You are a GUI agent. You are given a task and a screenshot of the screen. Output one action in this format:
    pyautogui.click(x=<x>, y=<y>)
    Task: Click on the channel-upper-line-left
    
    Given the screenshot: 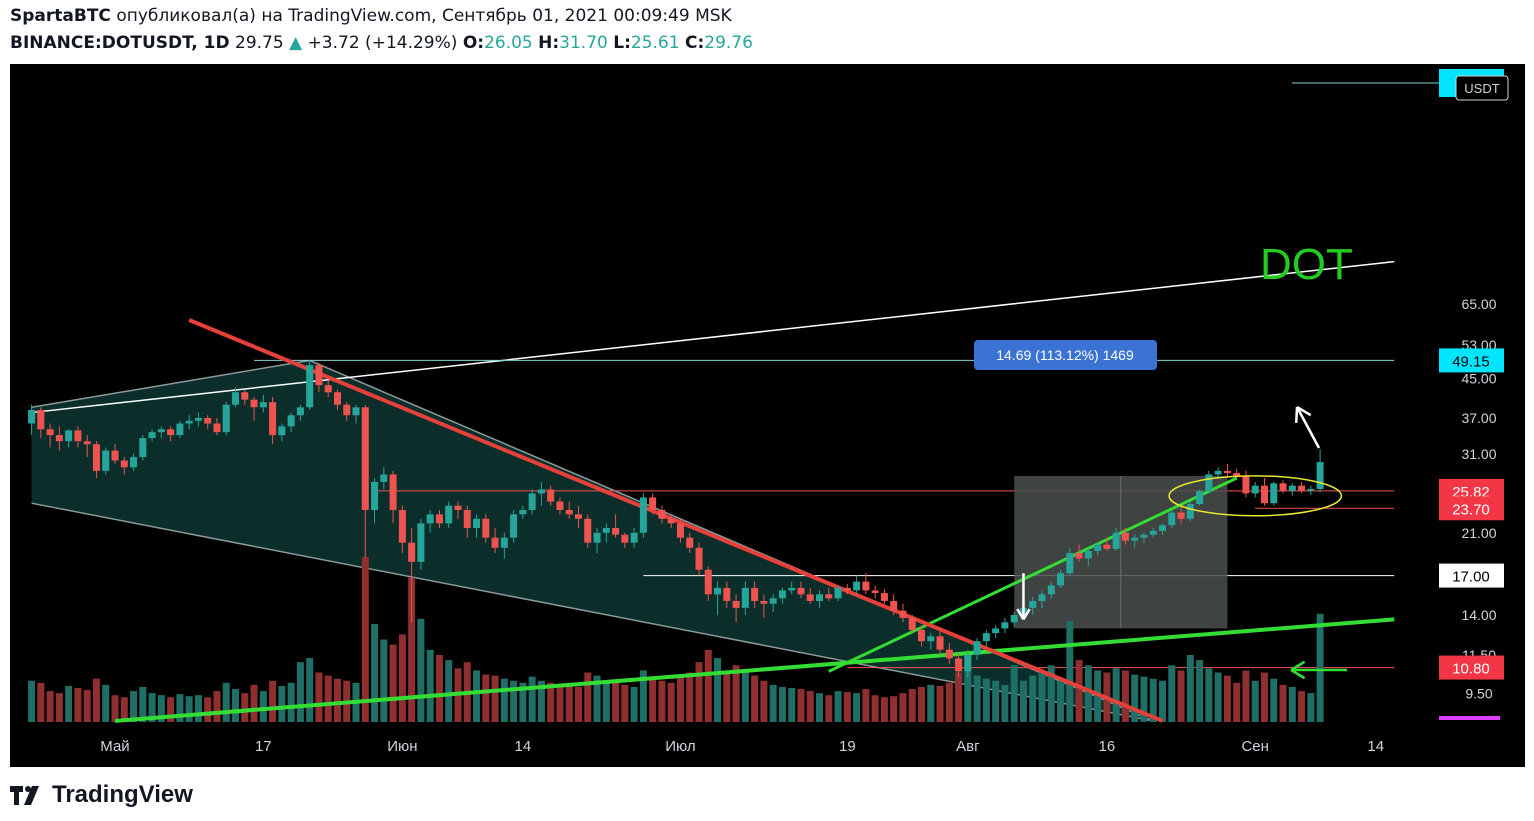 What is the action you would take?
    pyautogui.click(x=170, y=384)
    